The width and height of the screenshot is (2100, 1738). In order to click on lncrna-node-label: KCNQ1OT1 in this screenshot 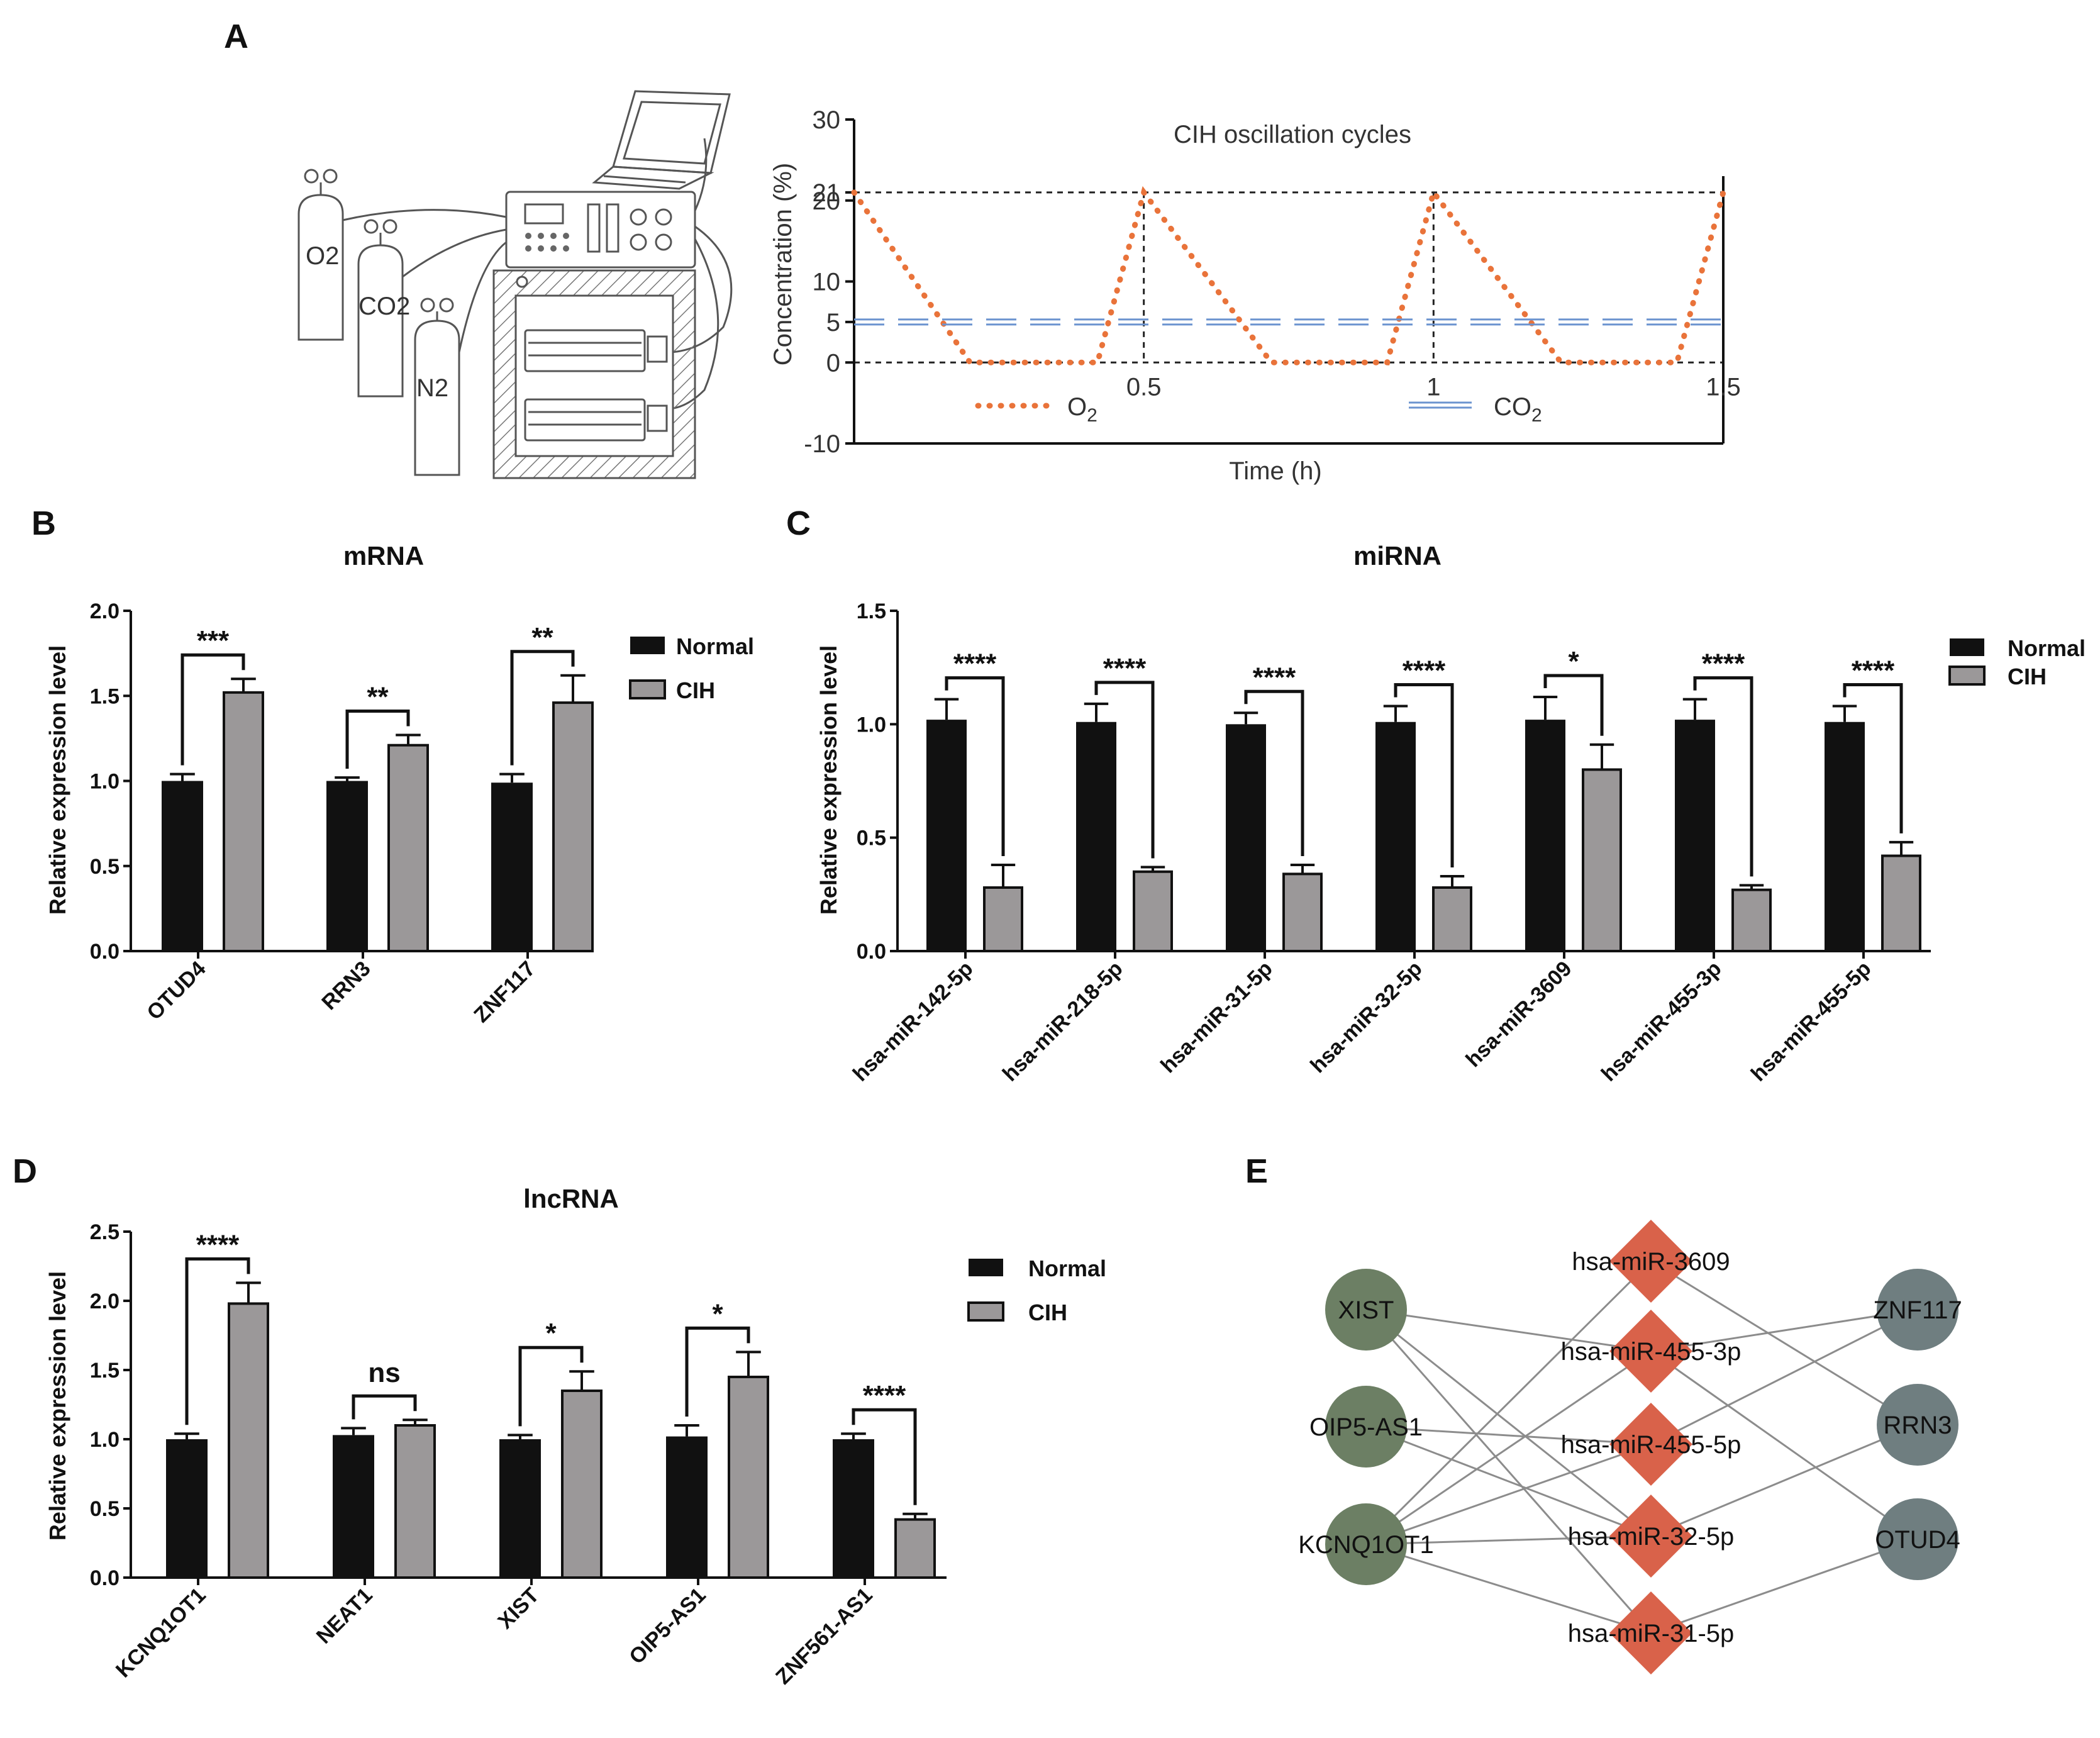, I will do `click(1366, 1545)`.